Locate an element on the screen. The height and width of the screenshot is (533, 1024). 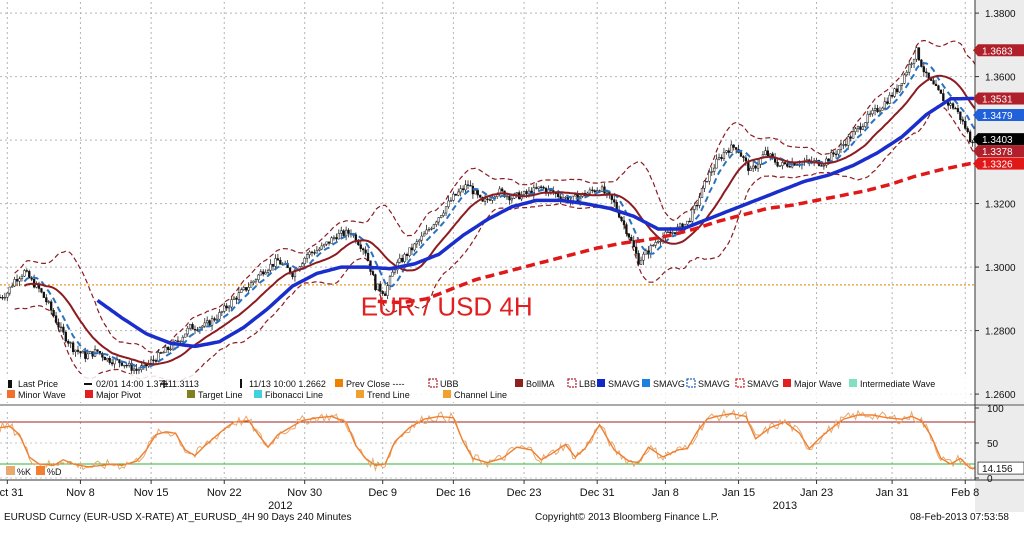
legend-label: Channel Line is located at coordinates (480, 395).